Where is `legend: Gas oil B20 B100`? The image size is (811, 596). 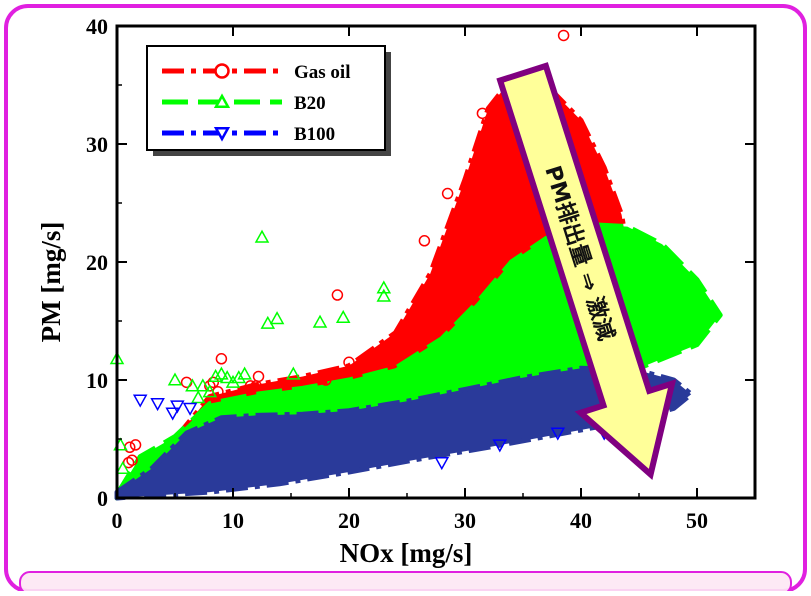
legend: Gas oil B20 B100 is located at coordinates (268, 100).